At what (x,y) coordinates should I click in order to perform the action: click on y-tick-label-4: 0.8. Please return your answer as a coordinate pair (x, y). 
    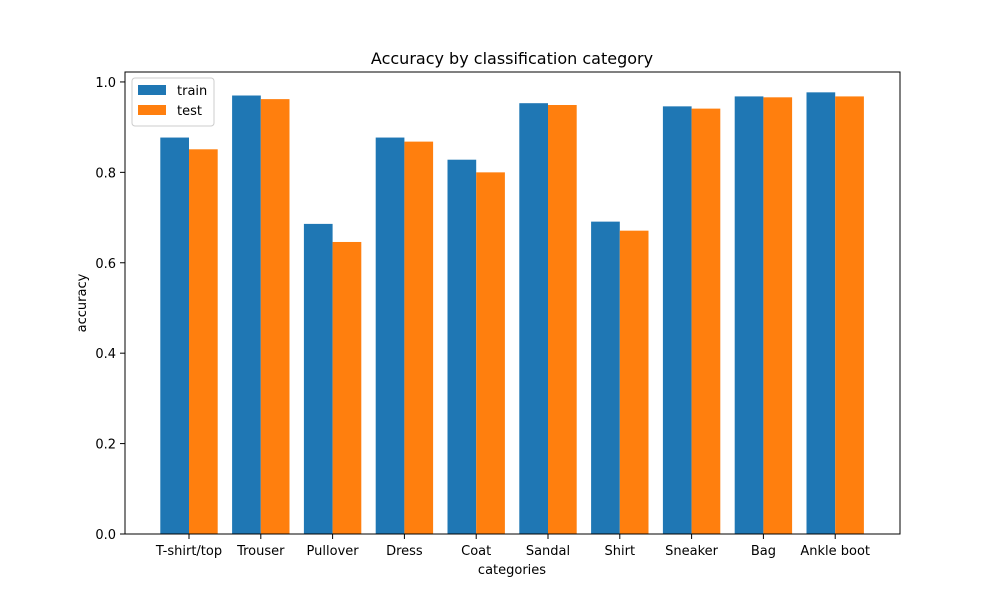
    Looking at the image, I should click on (105, 173).